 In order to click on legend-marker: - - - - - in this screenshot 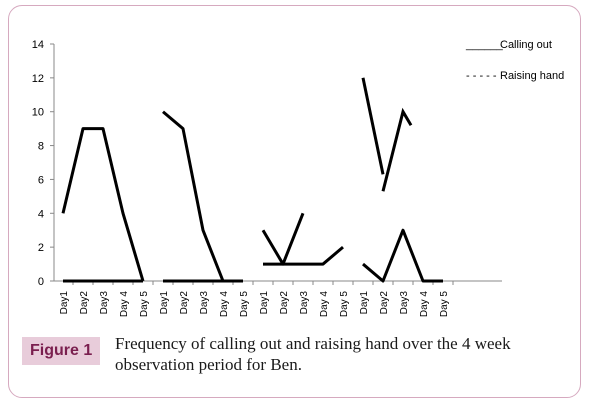, I will do `click(481, 76)`.